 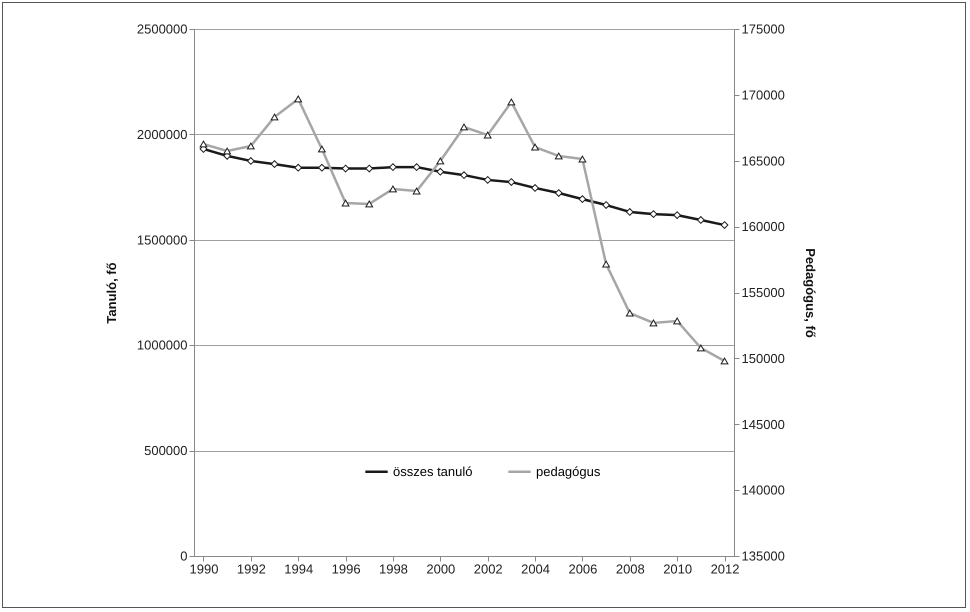 What do you see at coordinates (763, 160) in the screenshot?
I see `y2-tick-label: 165000` at bounding box center [763, 160].